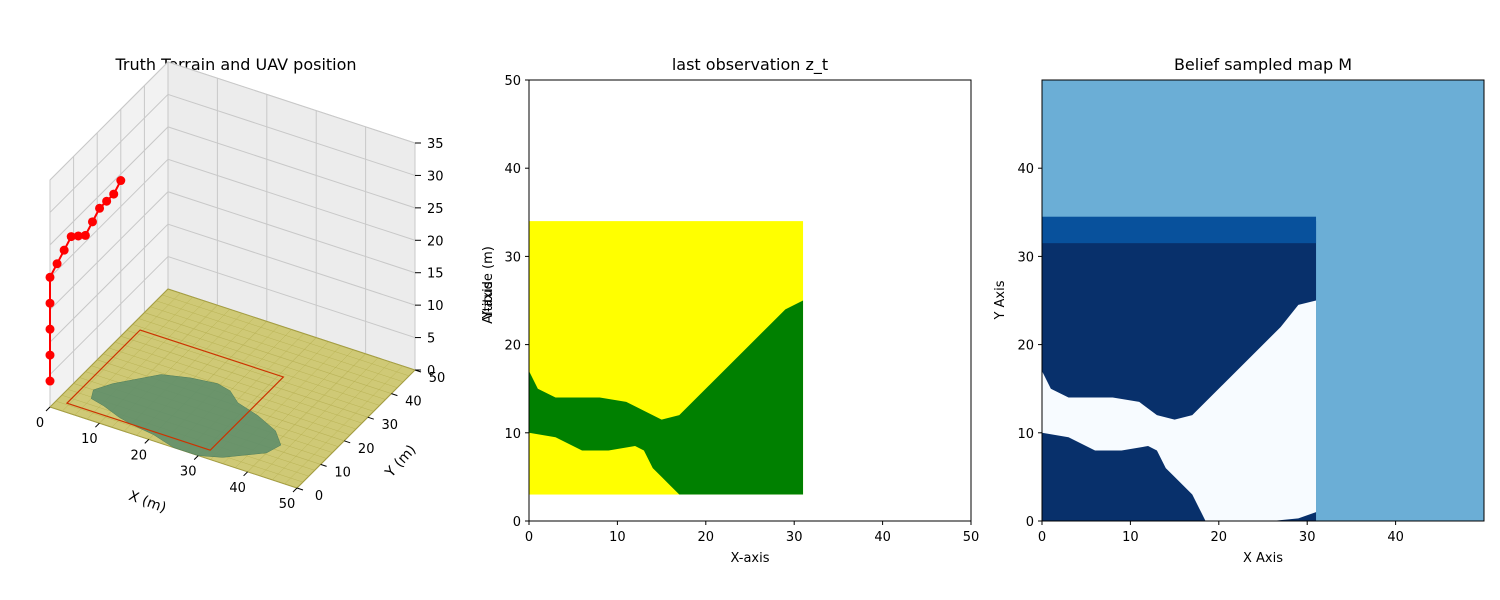 This screenshot has width=1500, height=600. What do you see at coordinates (1179, 410) in the screenshot?
I see `forest-area` at bounding box center [1179, 410].